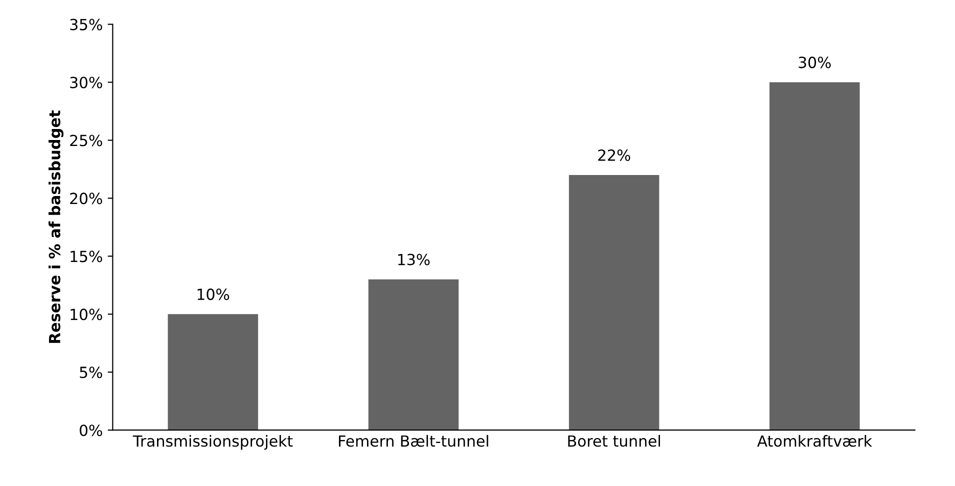  I want to click on y-tick-label: 30%, so click(86, 82).